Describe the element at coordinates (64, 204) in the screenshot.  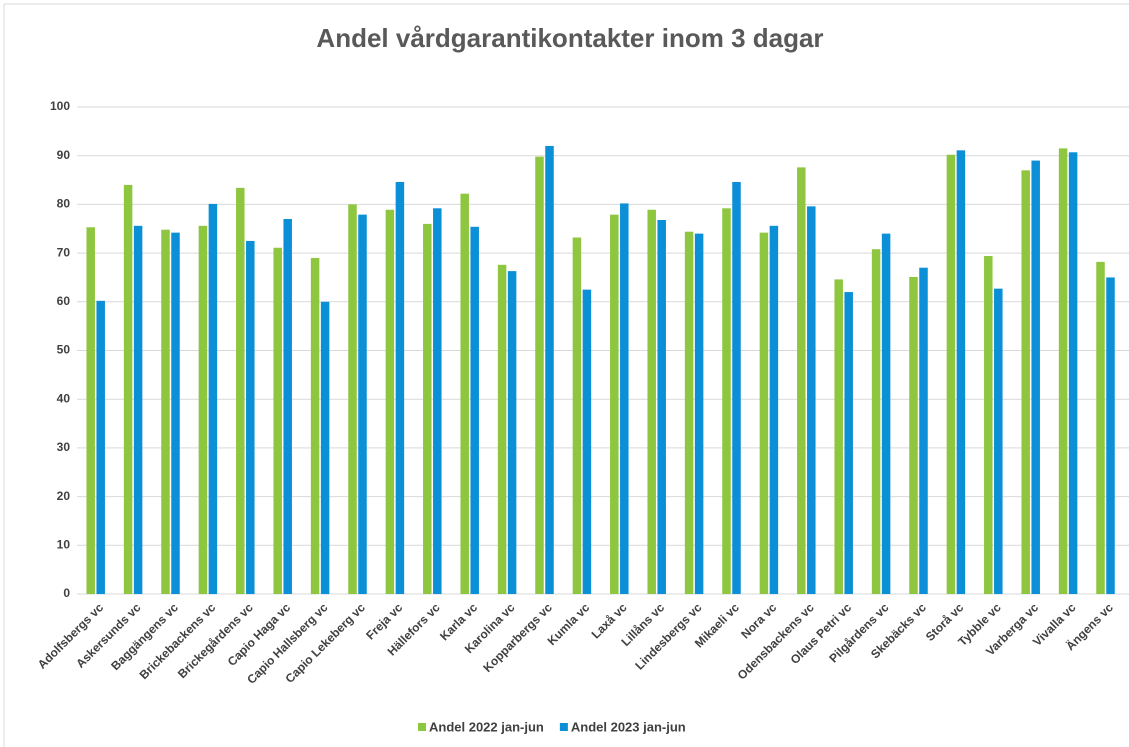
I see `y-tick-label: 80` at that location.